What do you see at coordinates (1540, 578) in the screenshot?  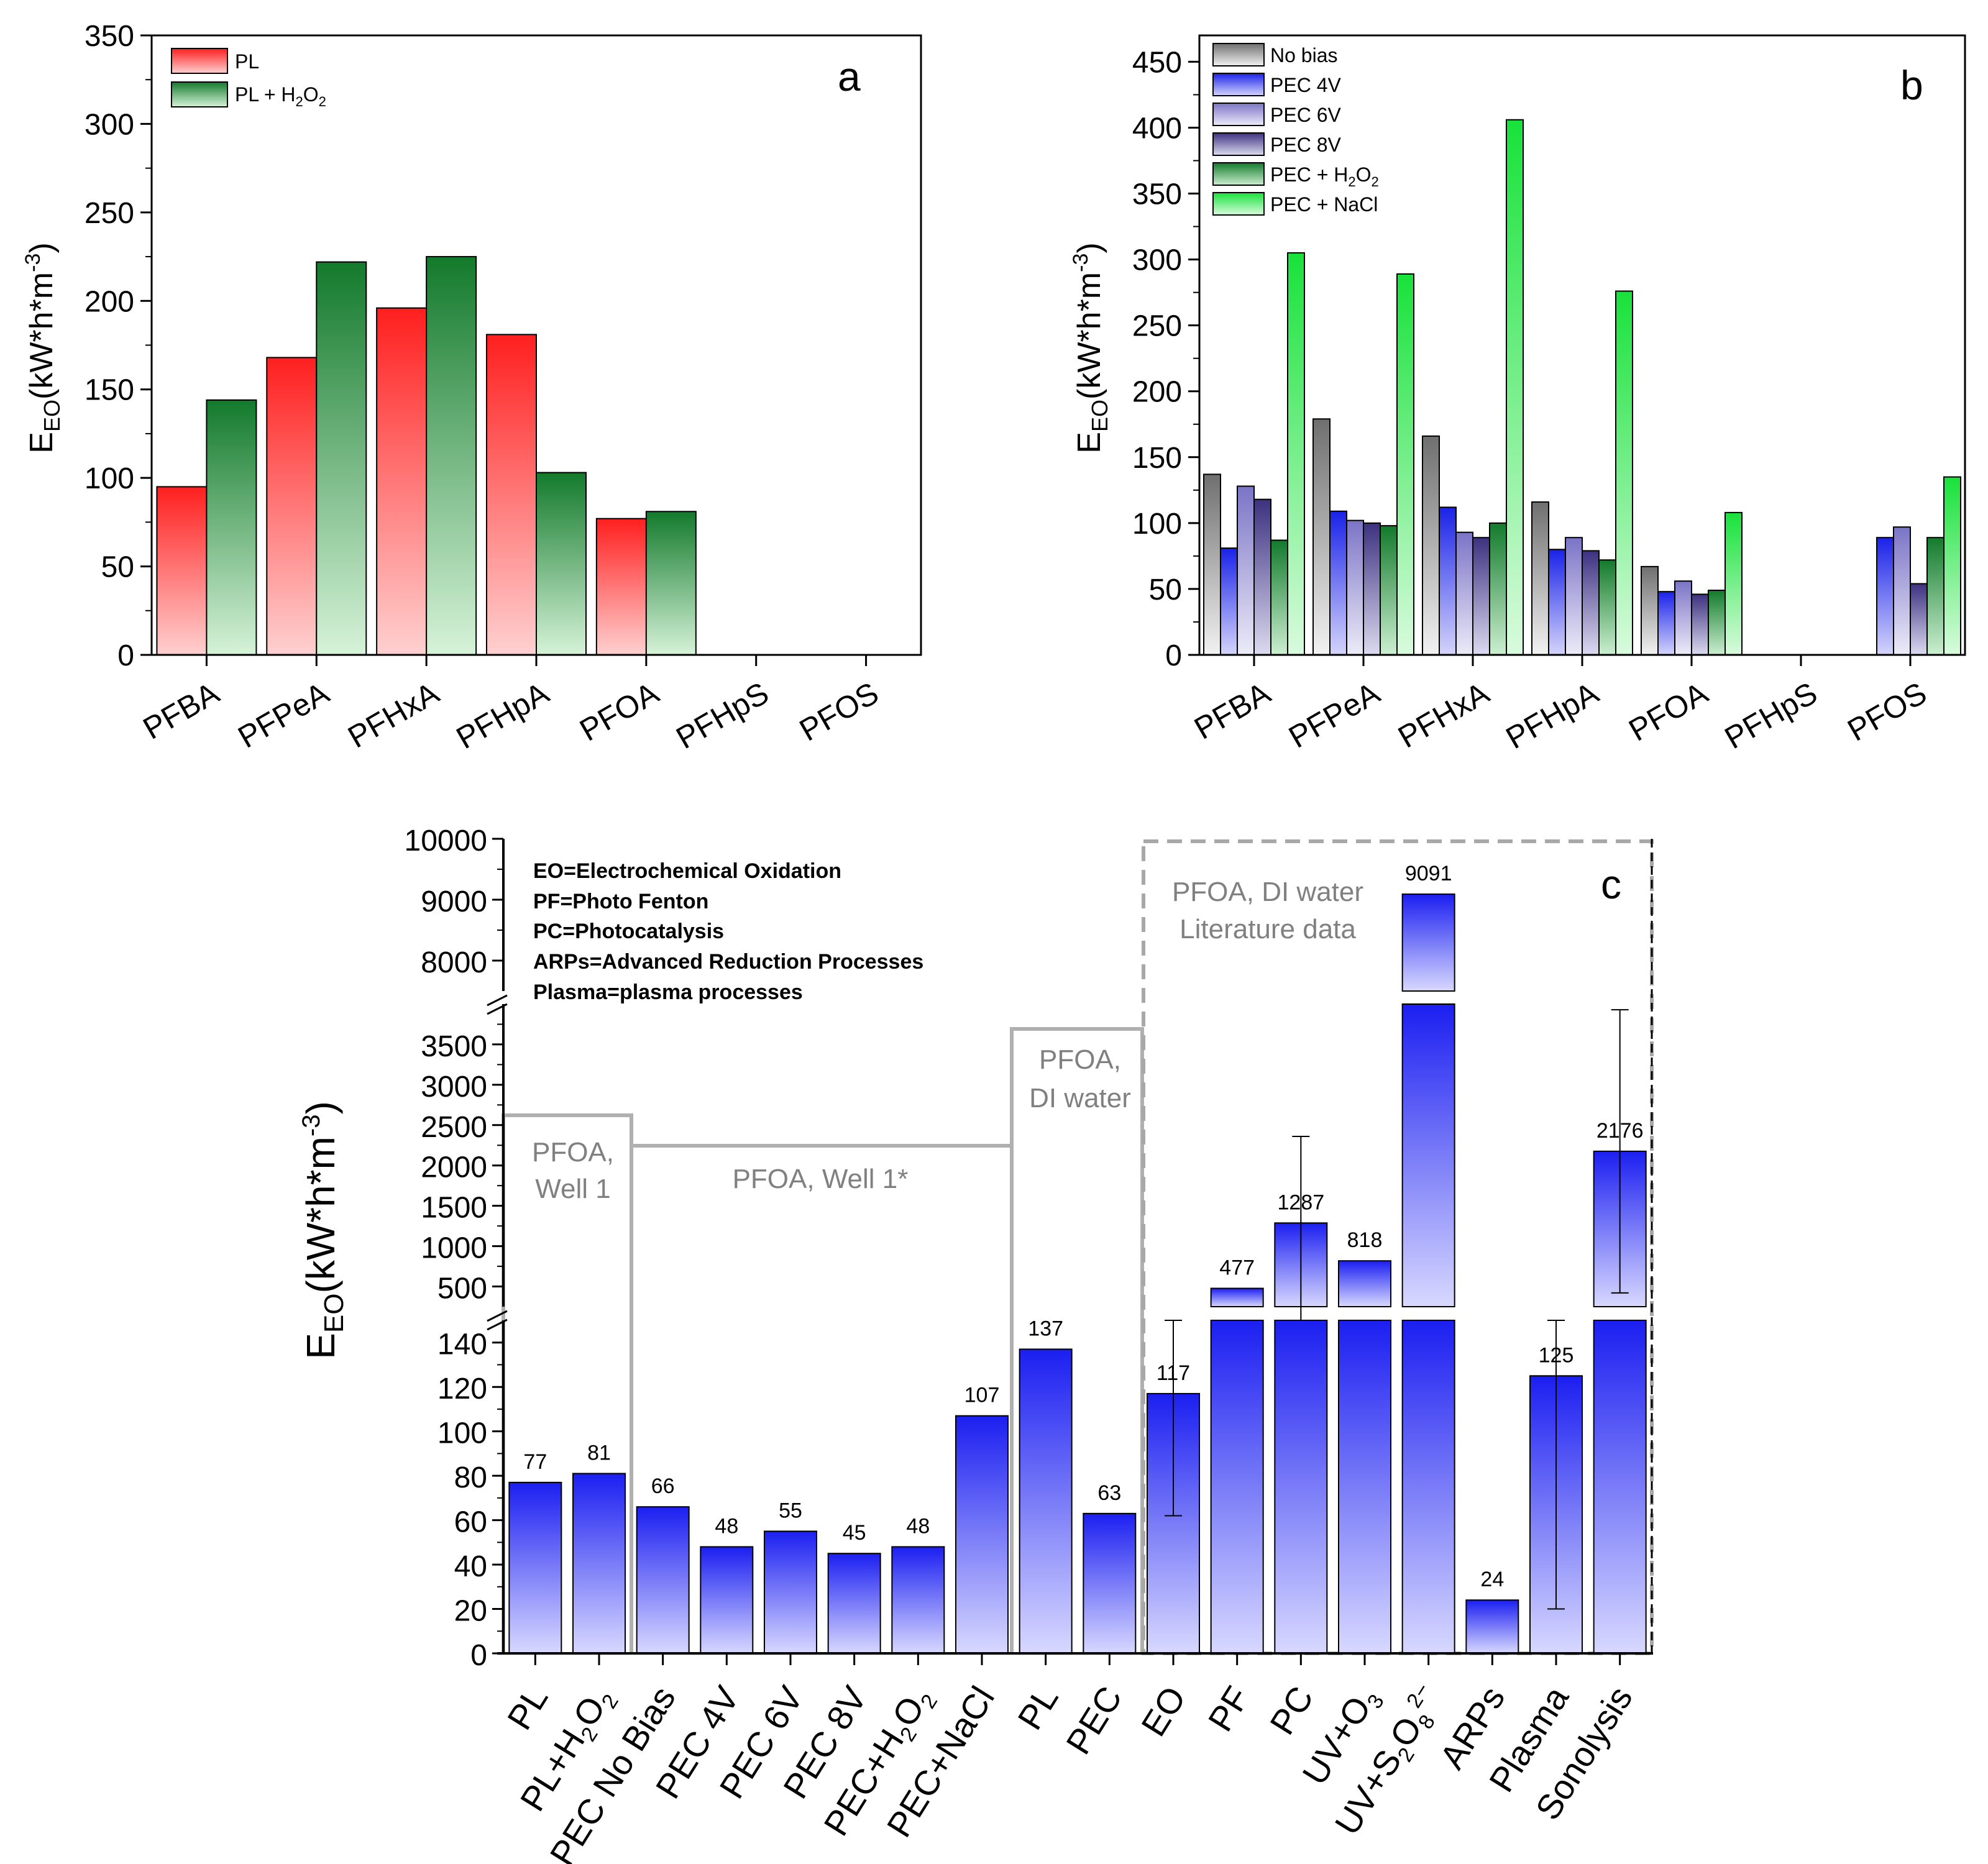 I see `bar-b-no-bias-pfhpa` at bounding box center [1540, 578].